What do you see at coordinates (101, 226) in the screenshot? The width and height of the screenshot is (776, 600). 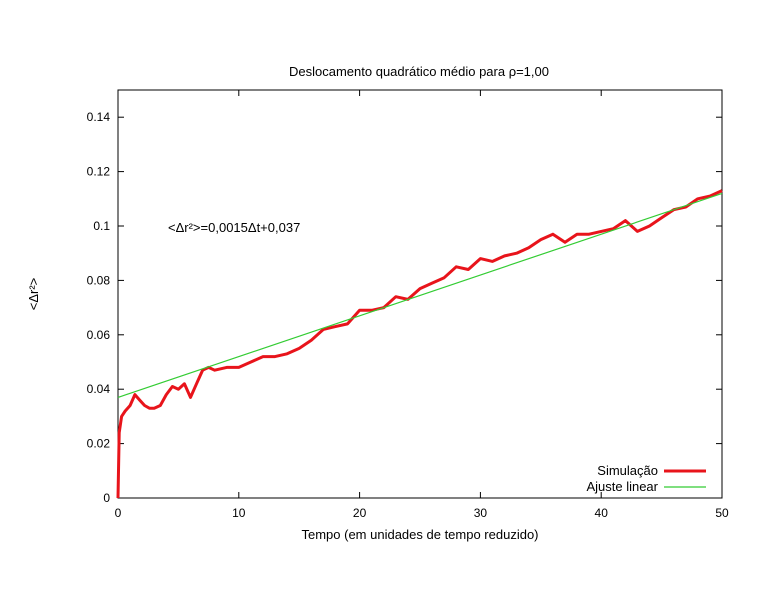 I see `y-tick-label: 0.1` at bounding box center [101, 226].